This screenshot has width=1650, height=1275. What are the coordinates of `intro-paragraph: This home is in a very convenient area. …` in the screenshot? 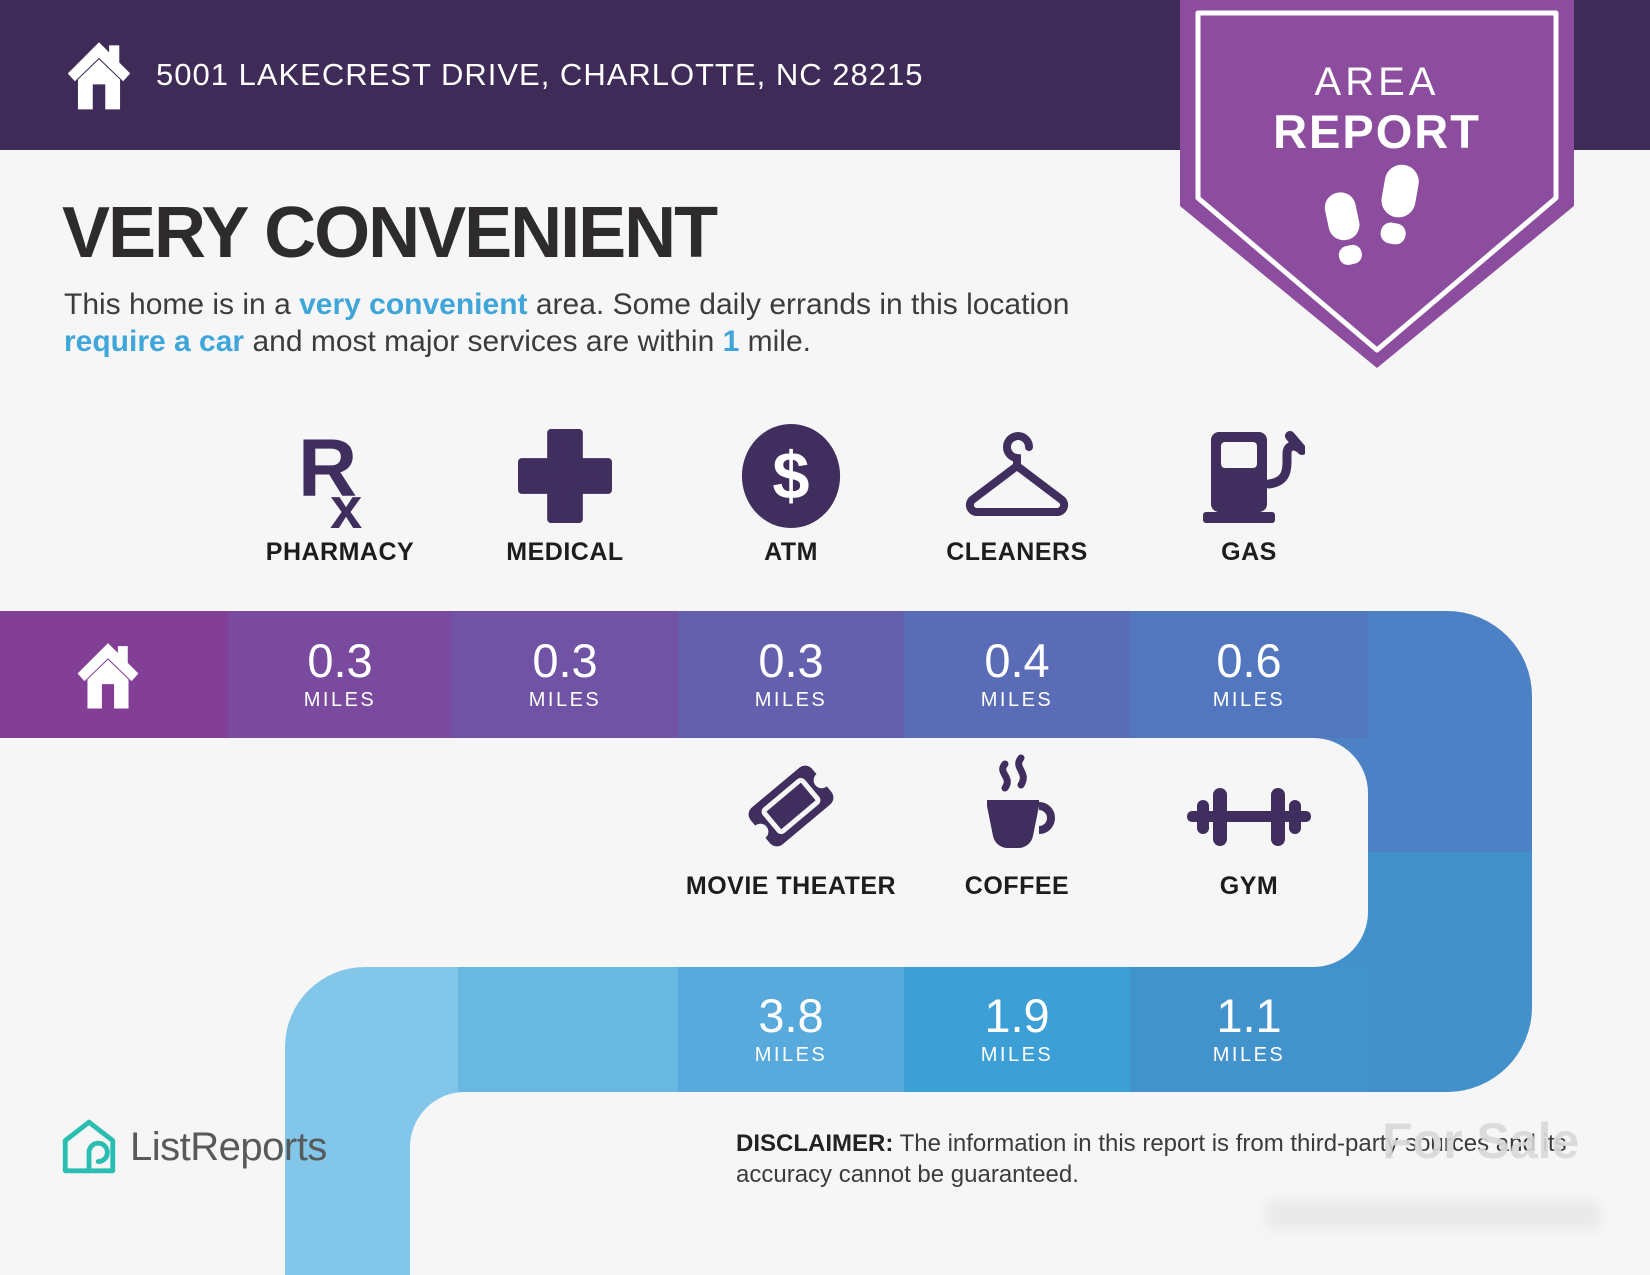 It's located at (567, 323).